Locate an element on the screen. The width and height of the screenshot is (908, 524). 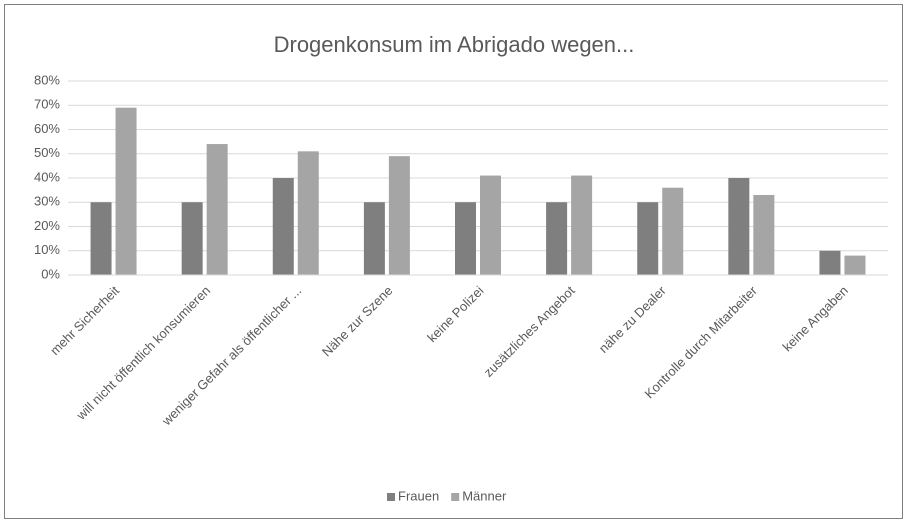
legend-label: Männer is located at coordinates (484, 495).